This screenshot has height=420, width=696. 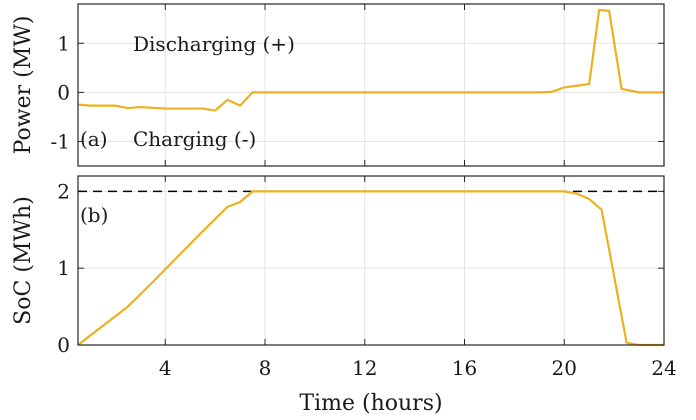 What do you see at coordinates (60, 141) in the screenshot?
I see `y-tick-label: -1` at bounding box center [60, 141].